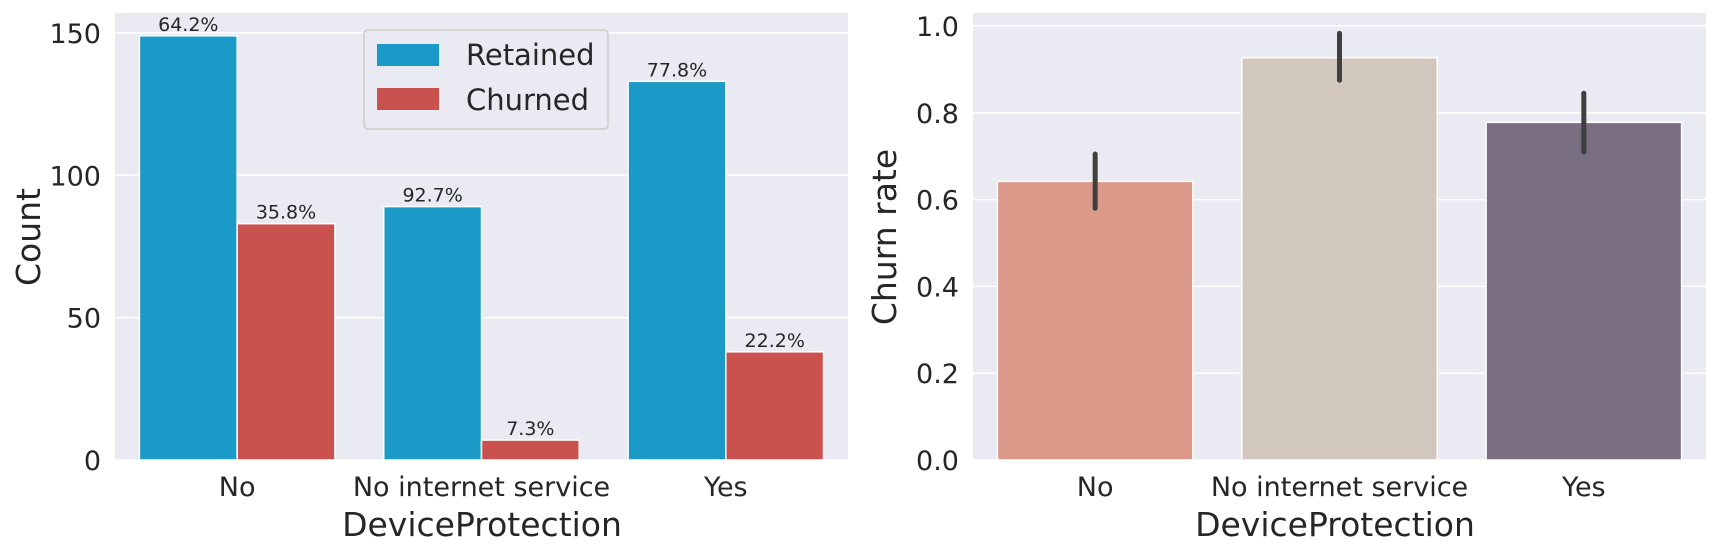  Describe the element at coordinates (1095, 487) in the screenshot. I see `churn-rate-chart-x-tick-label: No` at that location.